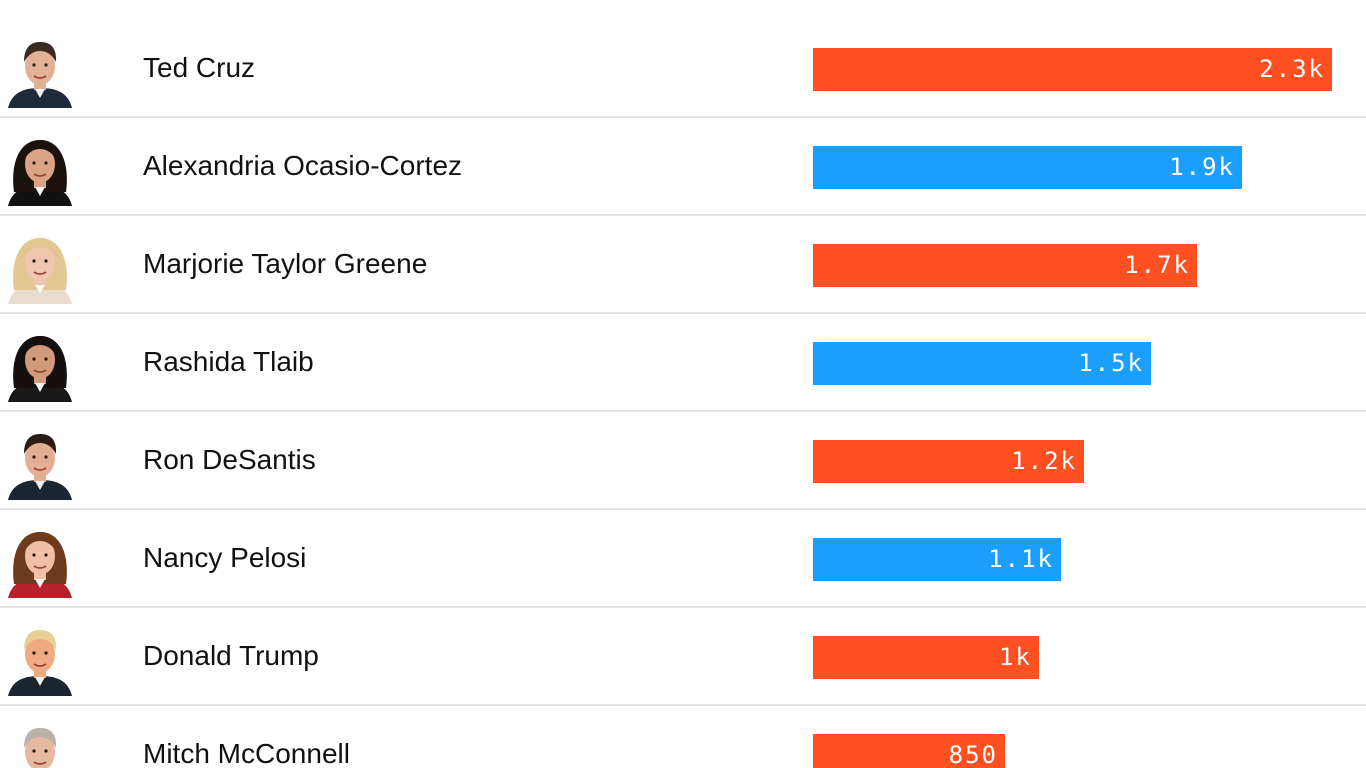 This screenshot has height=768, width=1366. I want to click on marjorie-taylor-greene-portrait-icon, so click(40, 267).